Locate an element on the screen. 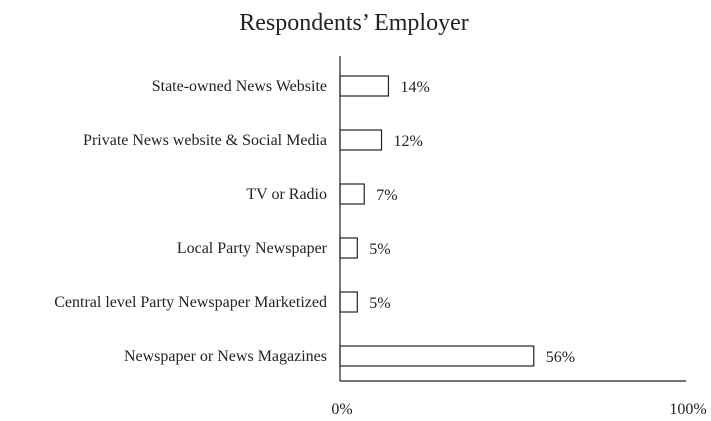 The image size is (711, 421). data-label: 14% is located at coordinates (414, 87).